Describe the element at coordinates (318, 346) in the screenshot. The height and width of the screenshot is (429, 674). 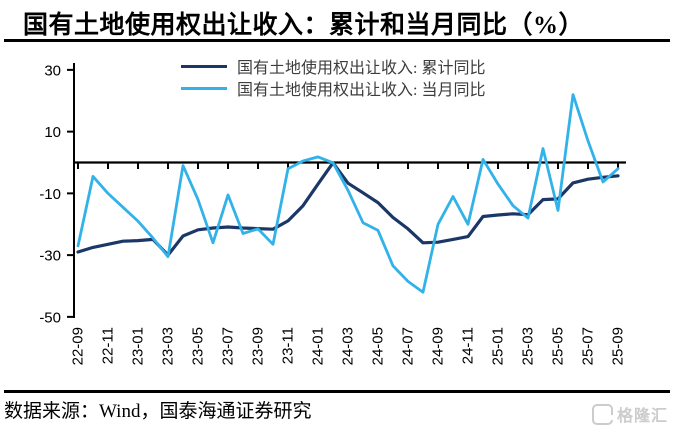
I see `x-tick-label: 24-01` at that location.